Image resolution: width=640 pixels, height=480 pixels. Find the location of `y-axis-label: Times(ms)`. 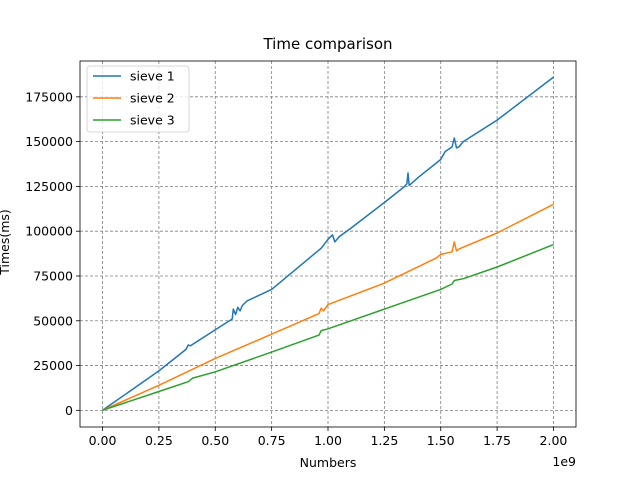

y-axis-label: Times(ms) is located at coordinates (6, 242).